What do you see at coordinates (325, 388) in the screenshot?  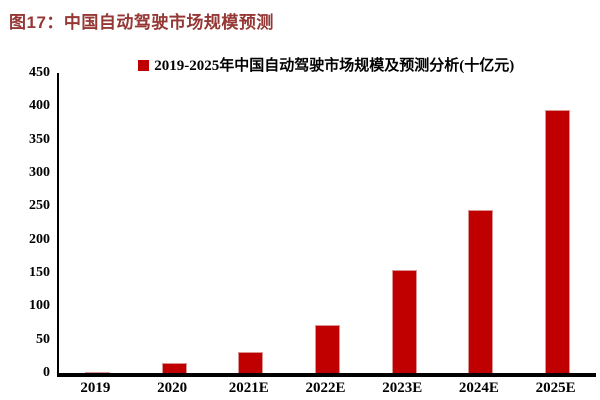 I see `x-tick-2022E: 2022E` at bounding box center [325, 388].